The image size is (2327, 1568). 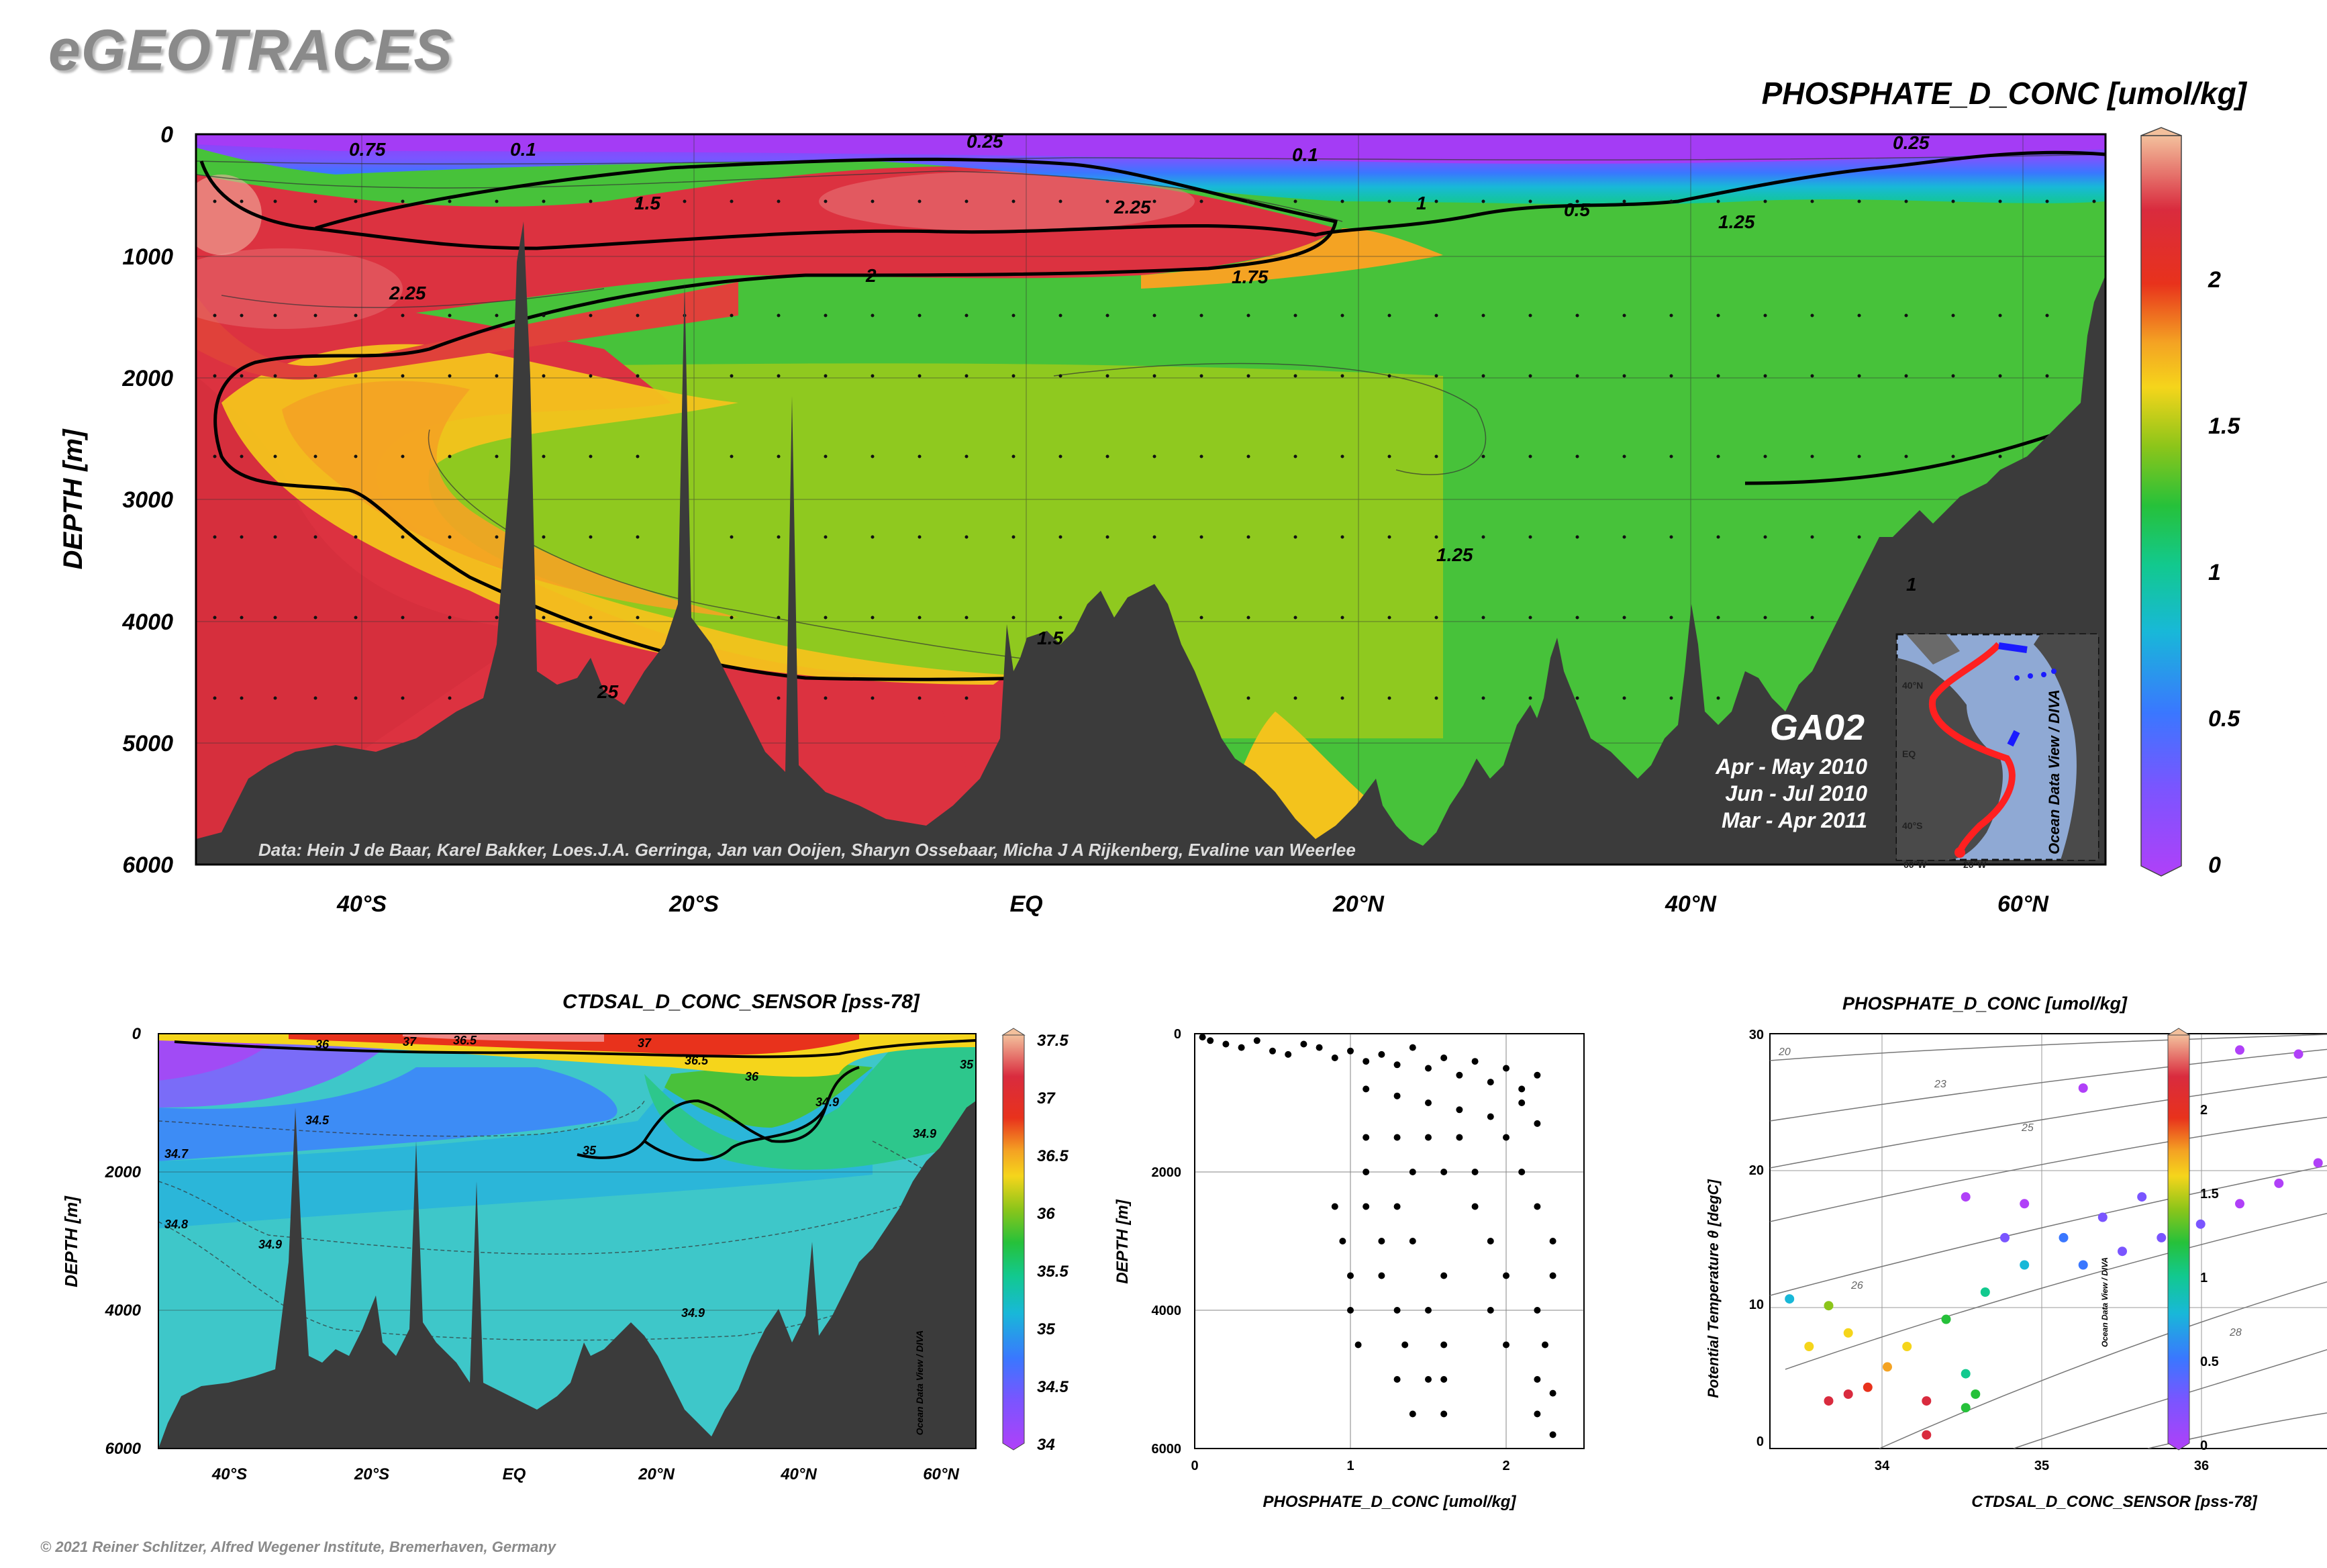 I want to click on contour-label: 0.25, so click(x=1911, y=143).